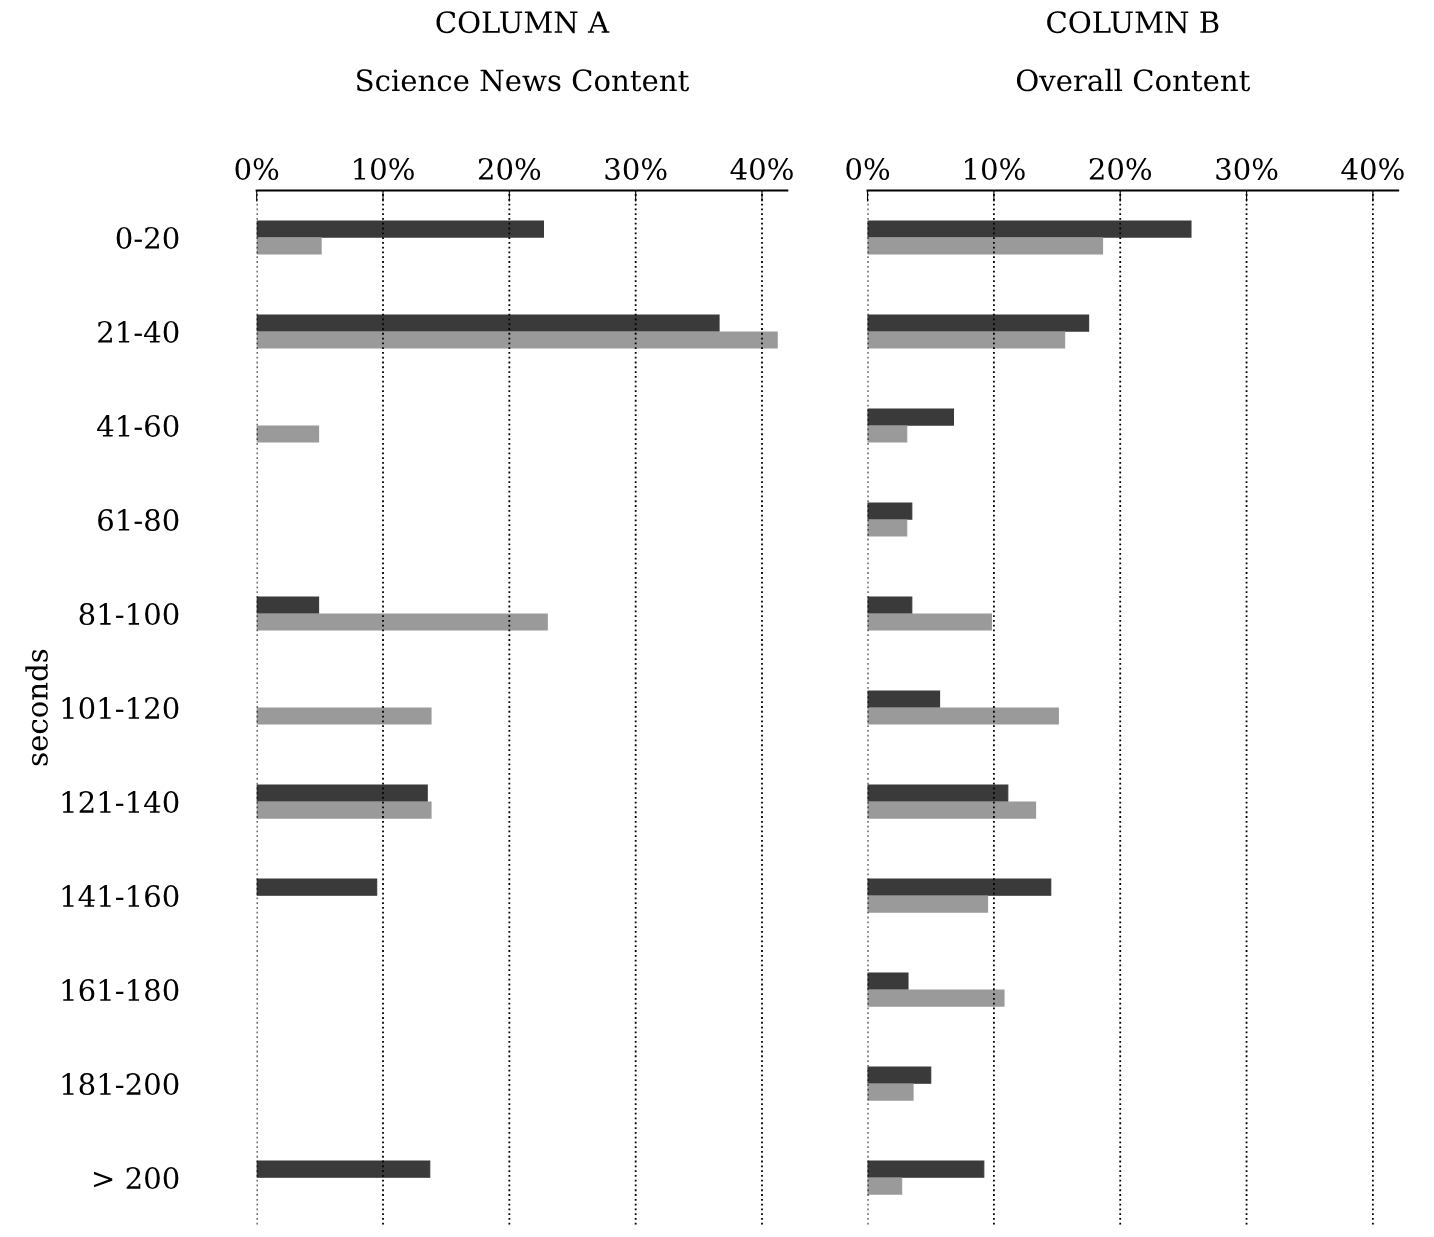  What do you see at coordinates (138, 332) in the screenshot?
I see `y-tick-label: 21-40` at bounding box center [138, 332].